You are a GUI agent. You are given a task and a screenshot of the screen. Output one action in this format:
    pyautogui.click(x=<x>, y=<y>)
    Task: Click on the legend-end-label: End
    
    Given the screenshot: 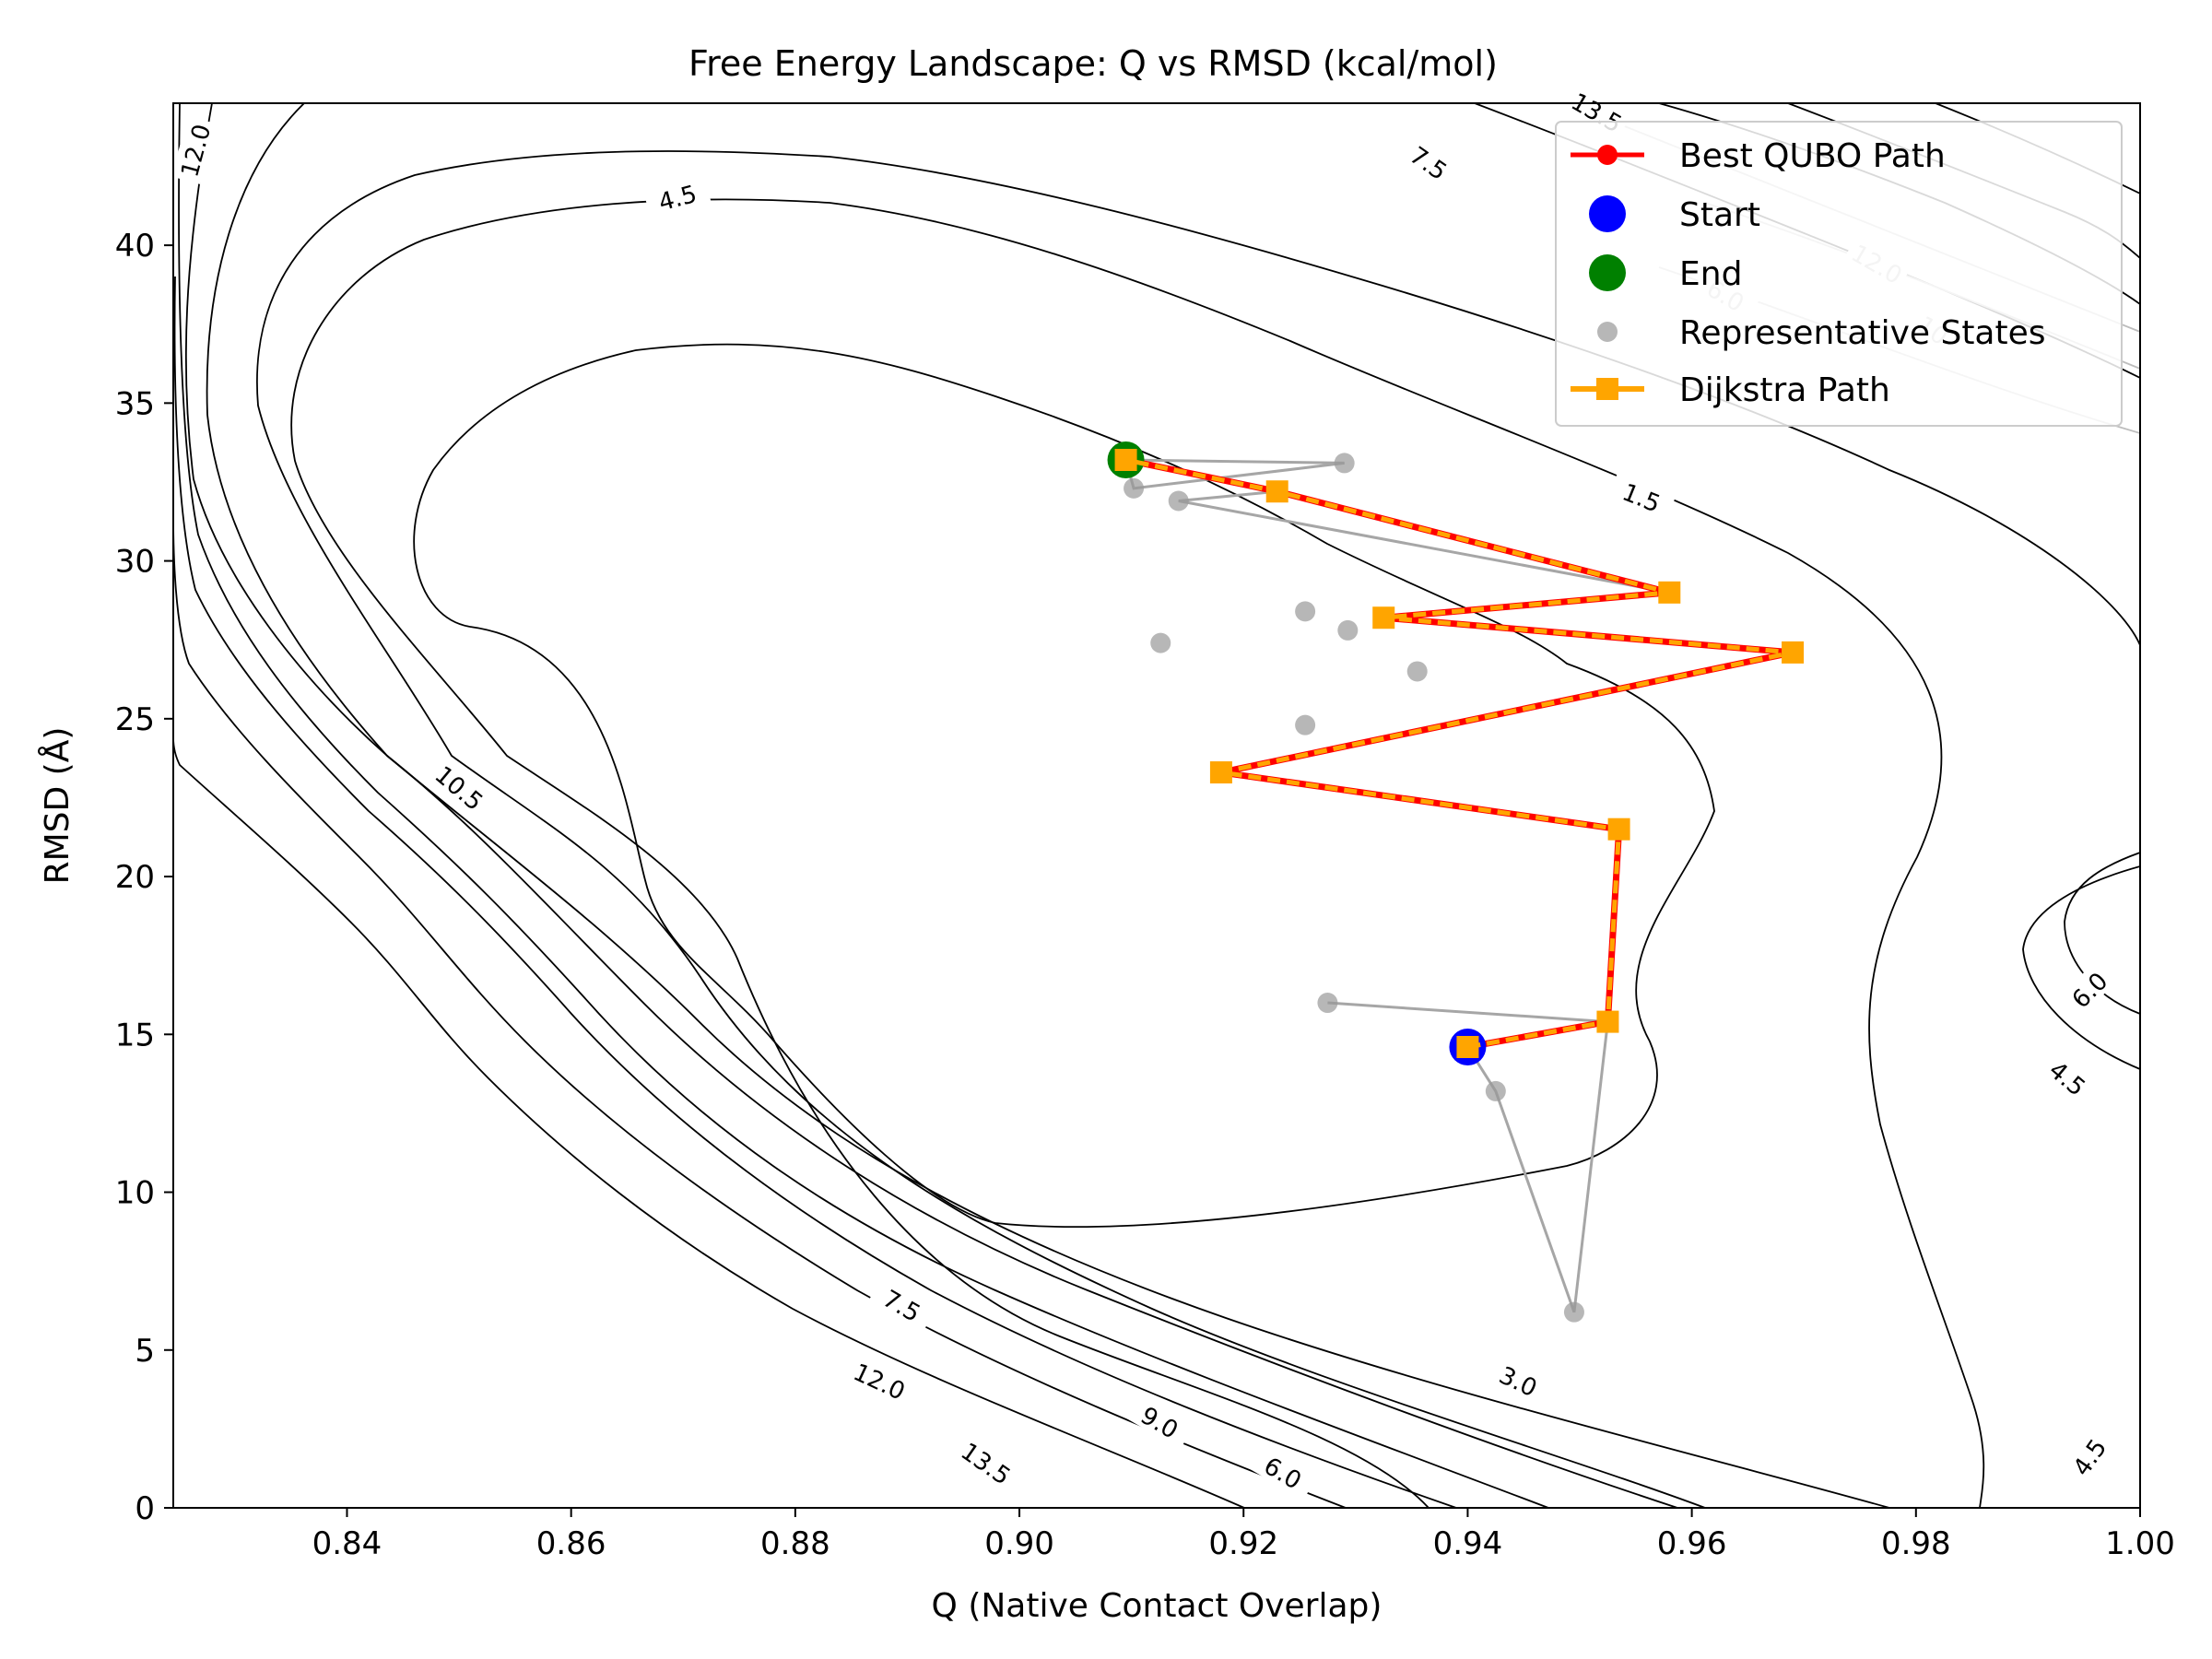 What is the action you would take?
    pyautogui.click(x=1710, y=274)
    